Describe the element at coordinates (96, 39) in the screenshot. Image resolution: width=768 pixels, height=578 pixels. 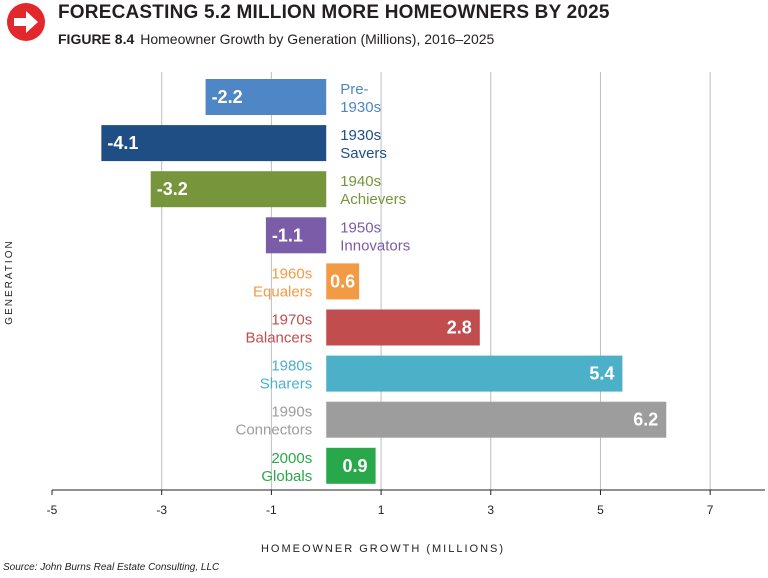
I see `figure-label: FIGURE 8.4` at that location.